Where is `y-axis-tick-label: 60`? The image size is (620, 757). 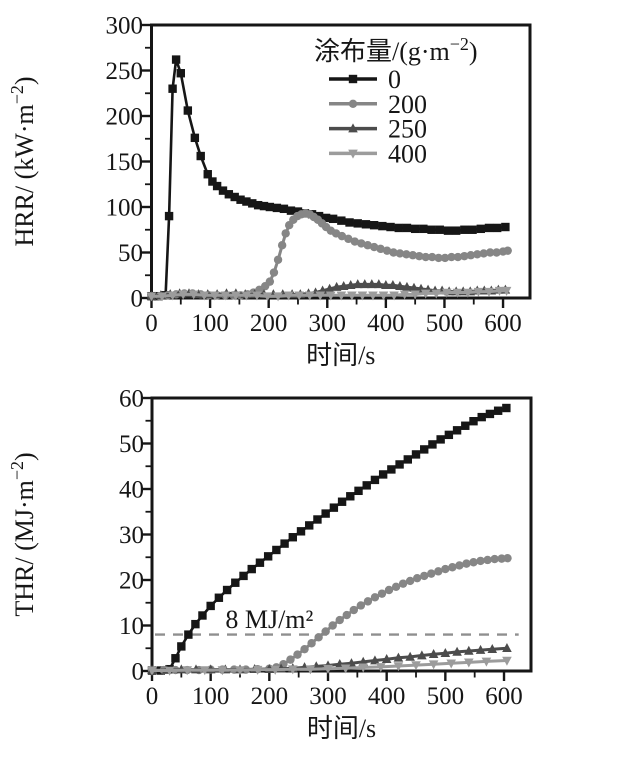 y-axis-tick-label: 60 is located at coordinates (131, 399).